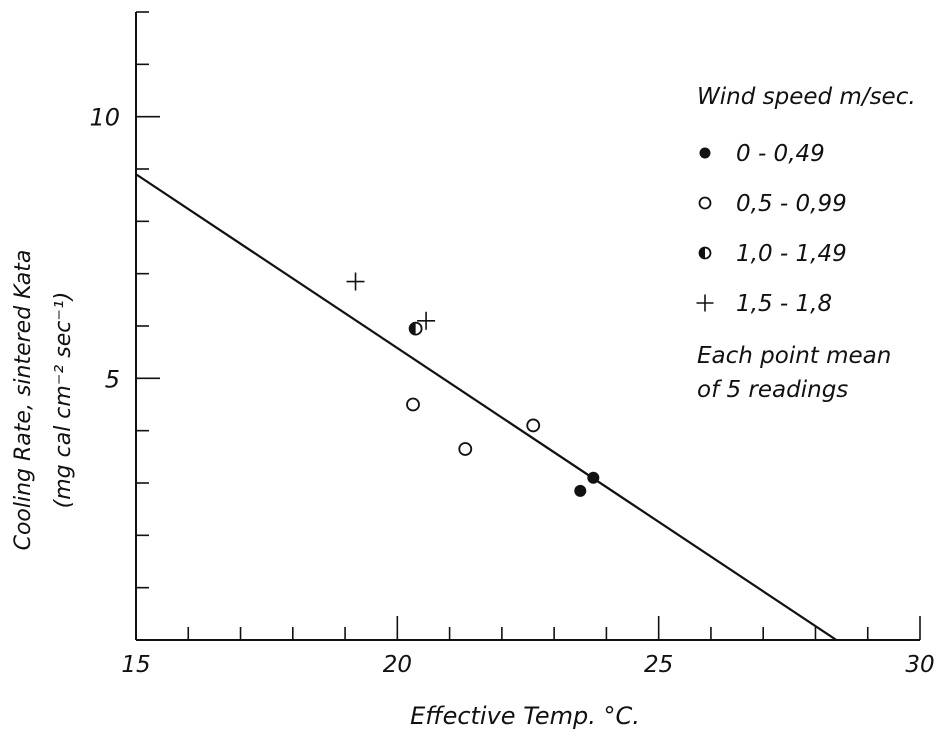 This screenshot has height=736, width=945. I want to click on legend-item: 0,5 - 0,99, so click(772, 204).